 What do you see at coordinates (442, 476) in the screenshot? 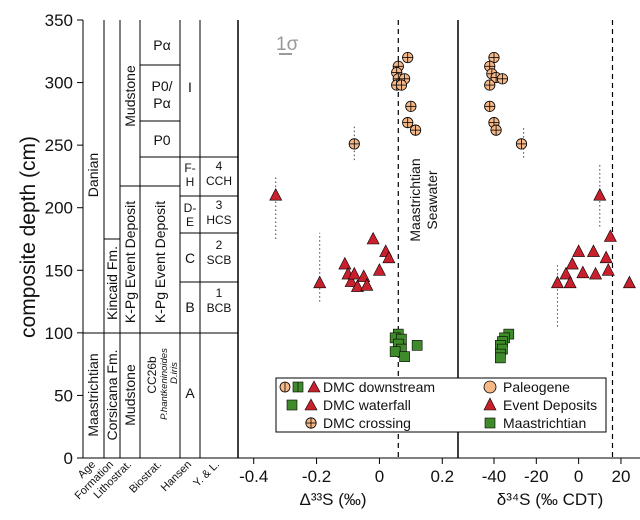
I see `x-tick-label: 0.2` at bounding box center [442, 476].